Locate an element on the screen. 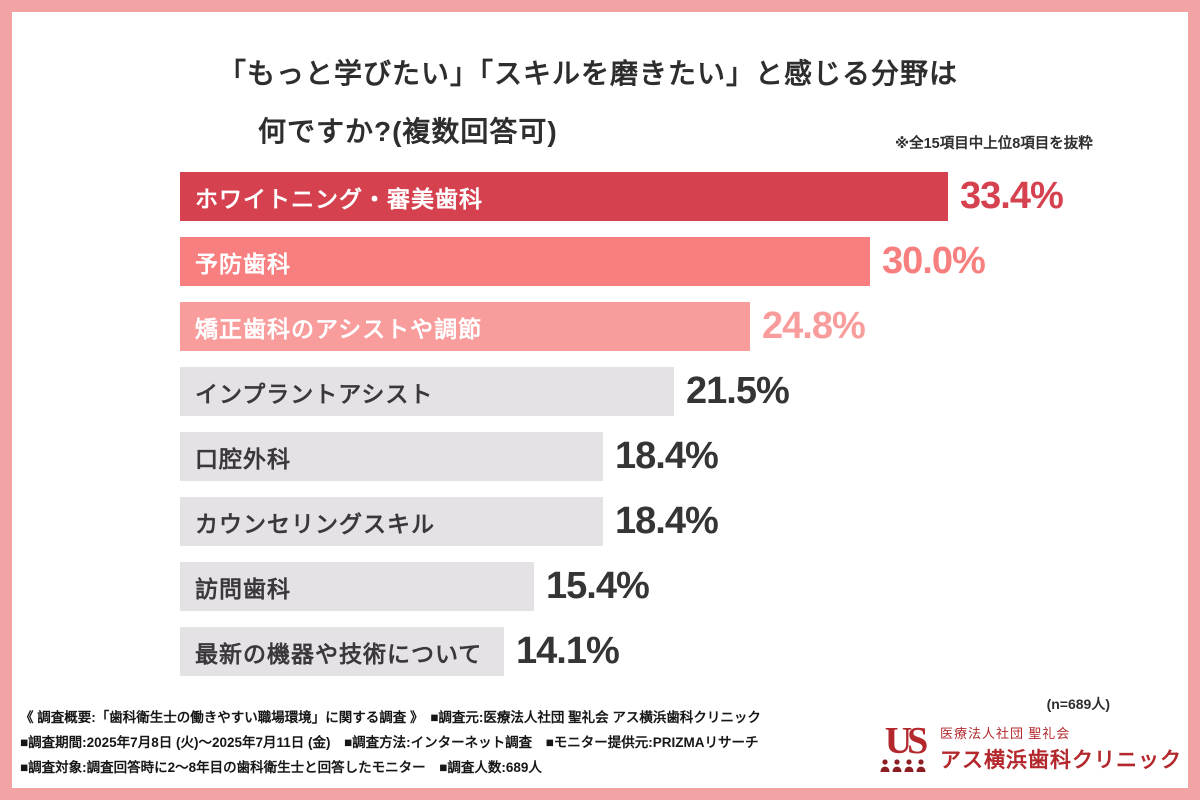 This screenshot has width=1200, height=800. bar: 最新の機器や技術について is located at coordinates (342, 651).